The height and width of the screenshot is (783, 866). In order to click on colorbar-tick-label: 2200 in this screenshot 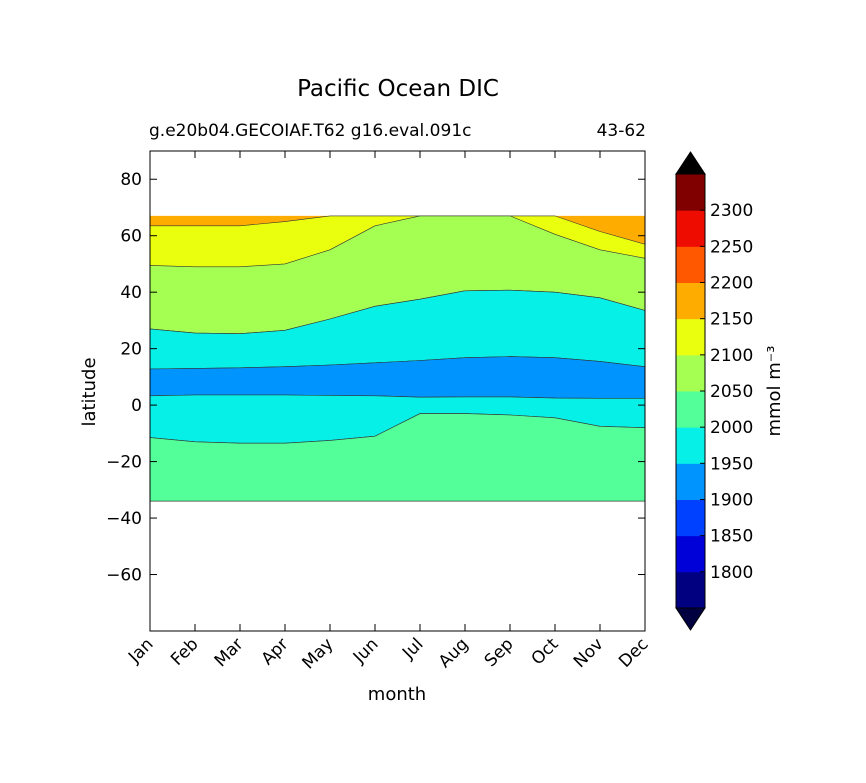, I will do `click(731, 284)`.